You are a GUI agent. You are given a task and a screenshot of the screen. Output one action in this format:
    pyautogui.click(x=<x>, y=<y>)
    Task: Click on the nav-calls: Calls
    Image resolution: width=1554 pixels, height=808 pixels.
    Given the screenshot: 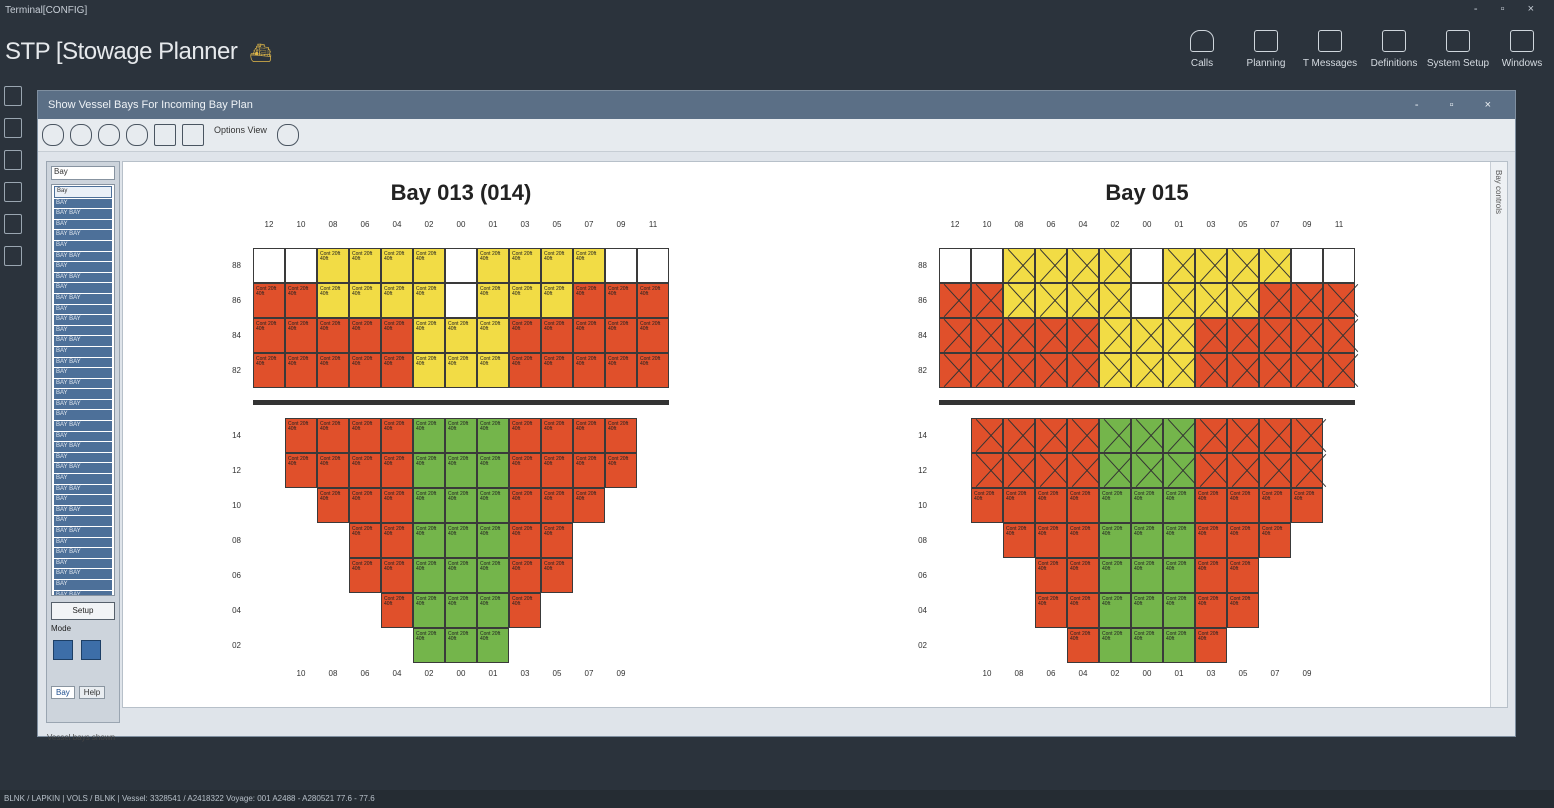 What is the action you would take?
    pyautogui.click(x=1202, y=48)
    